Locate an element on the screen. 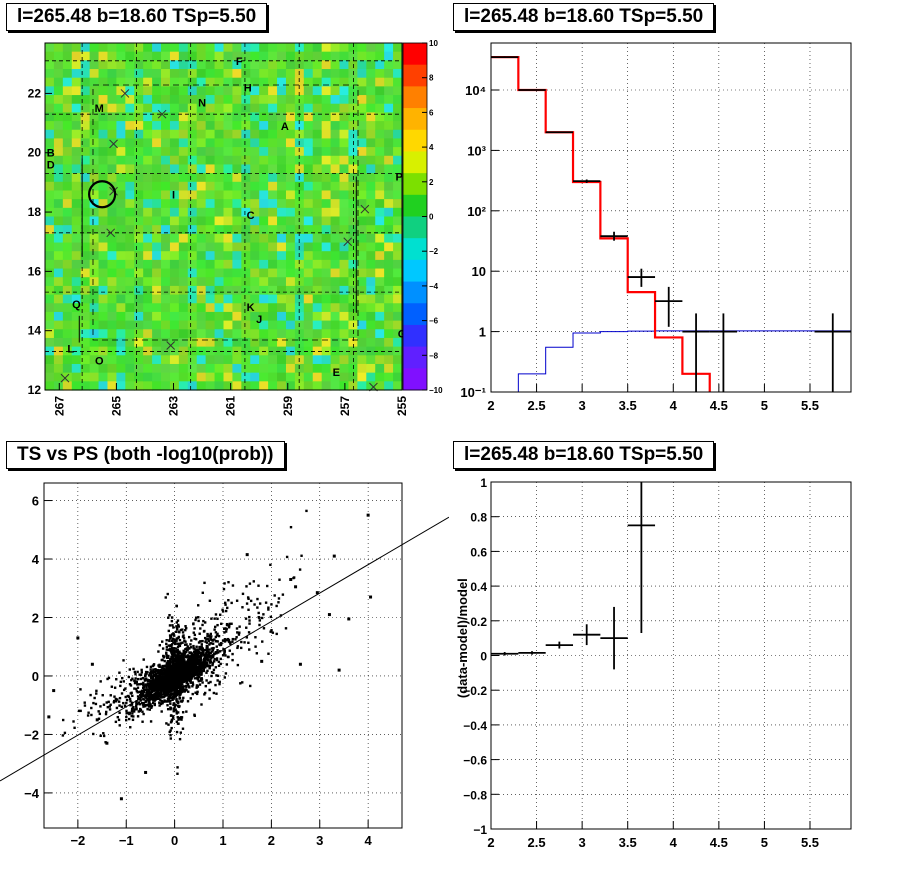 Image resolution: width=898 pixels, height=875 pixels. y-tick-label: 22 is located at coordinates (35, 93).